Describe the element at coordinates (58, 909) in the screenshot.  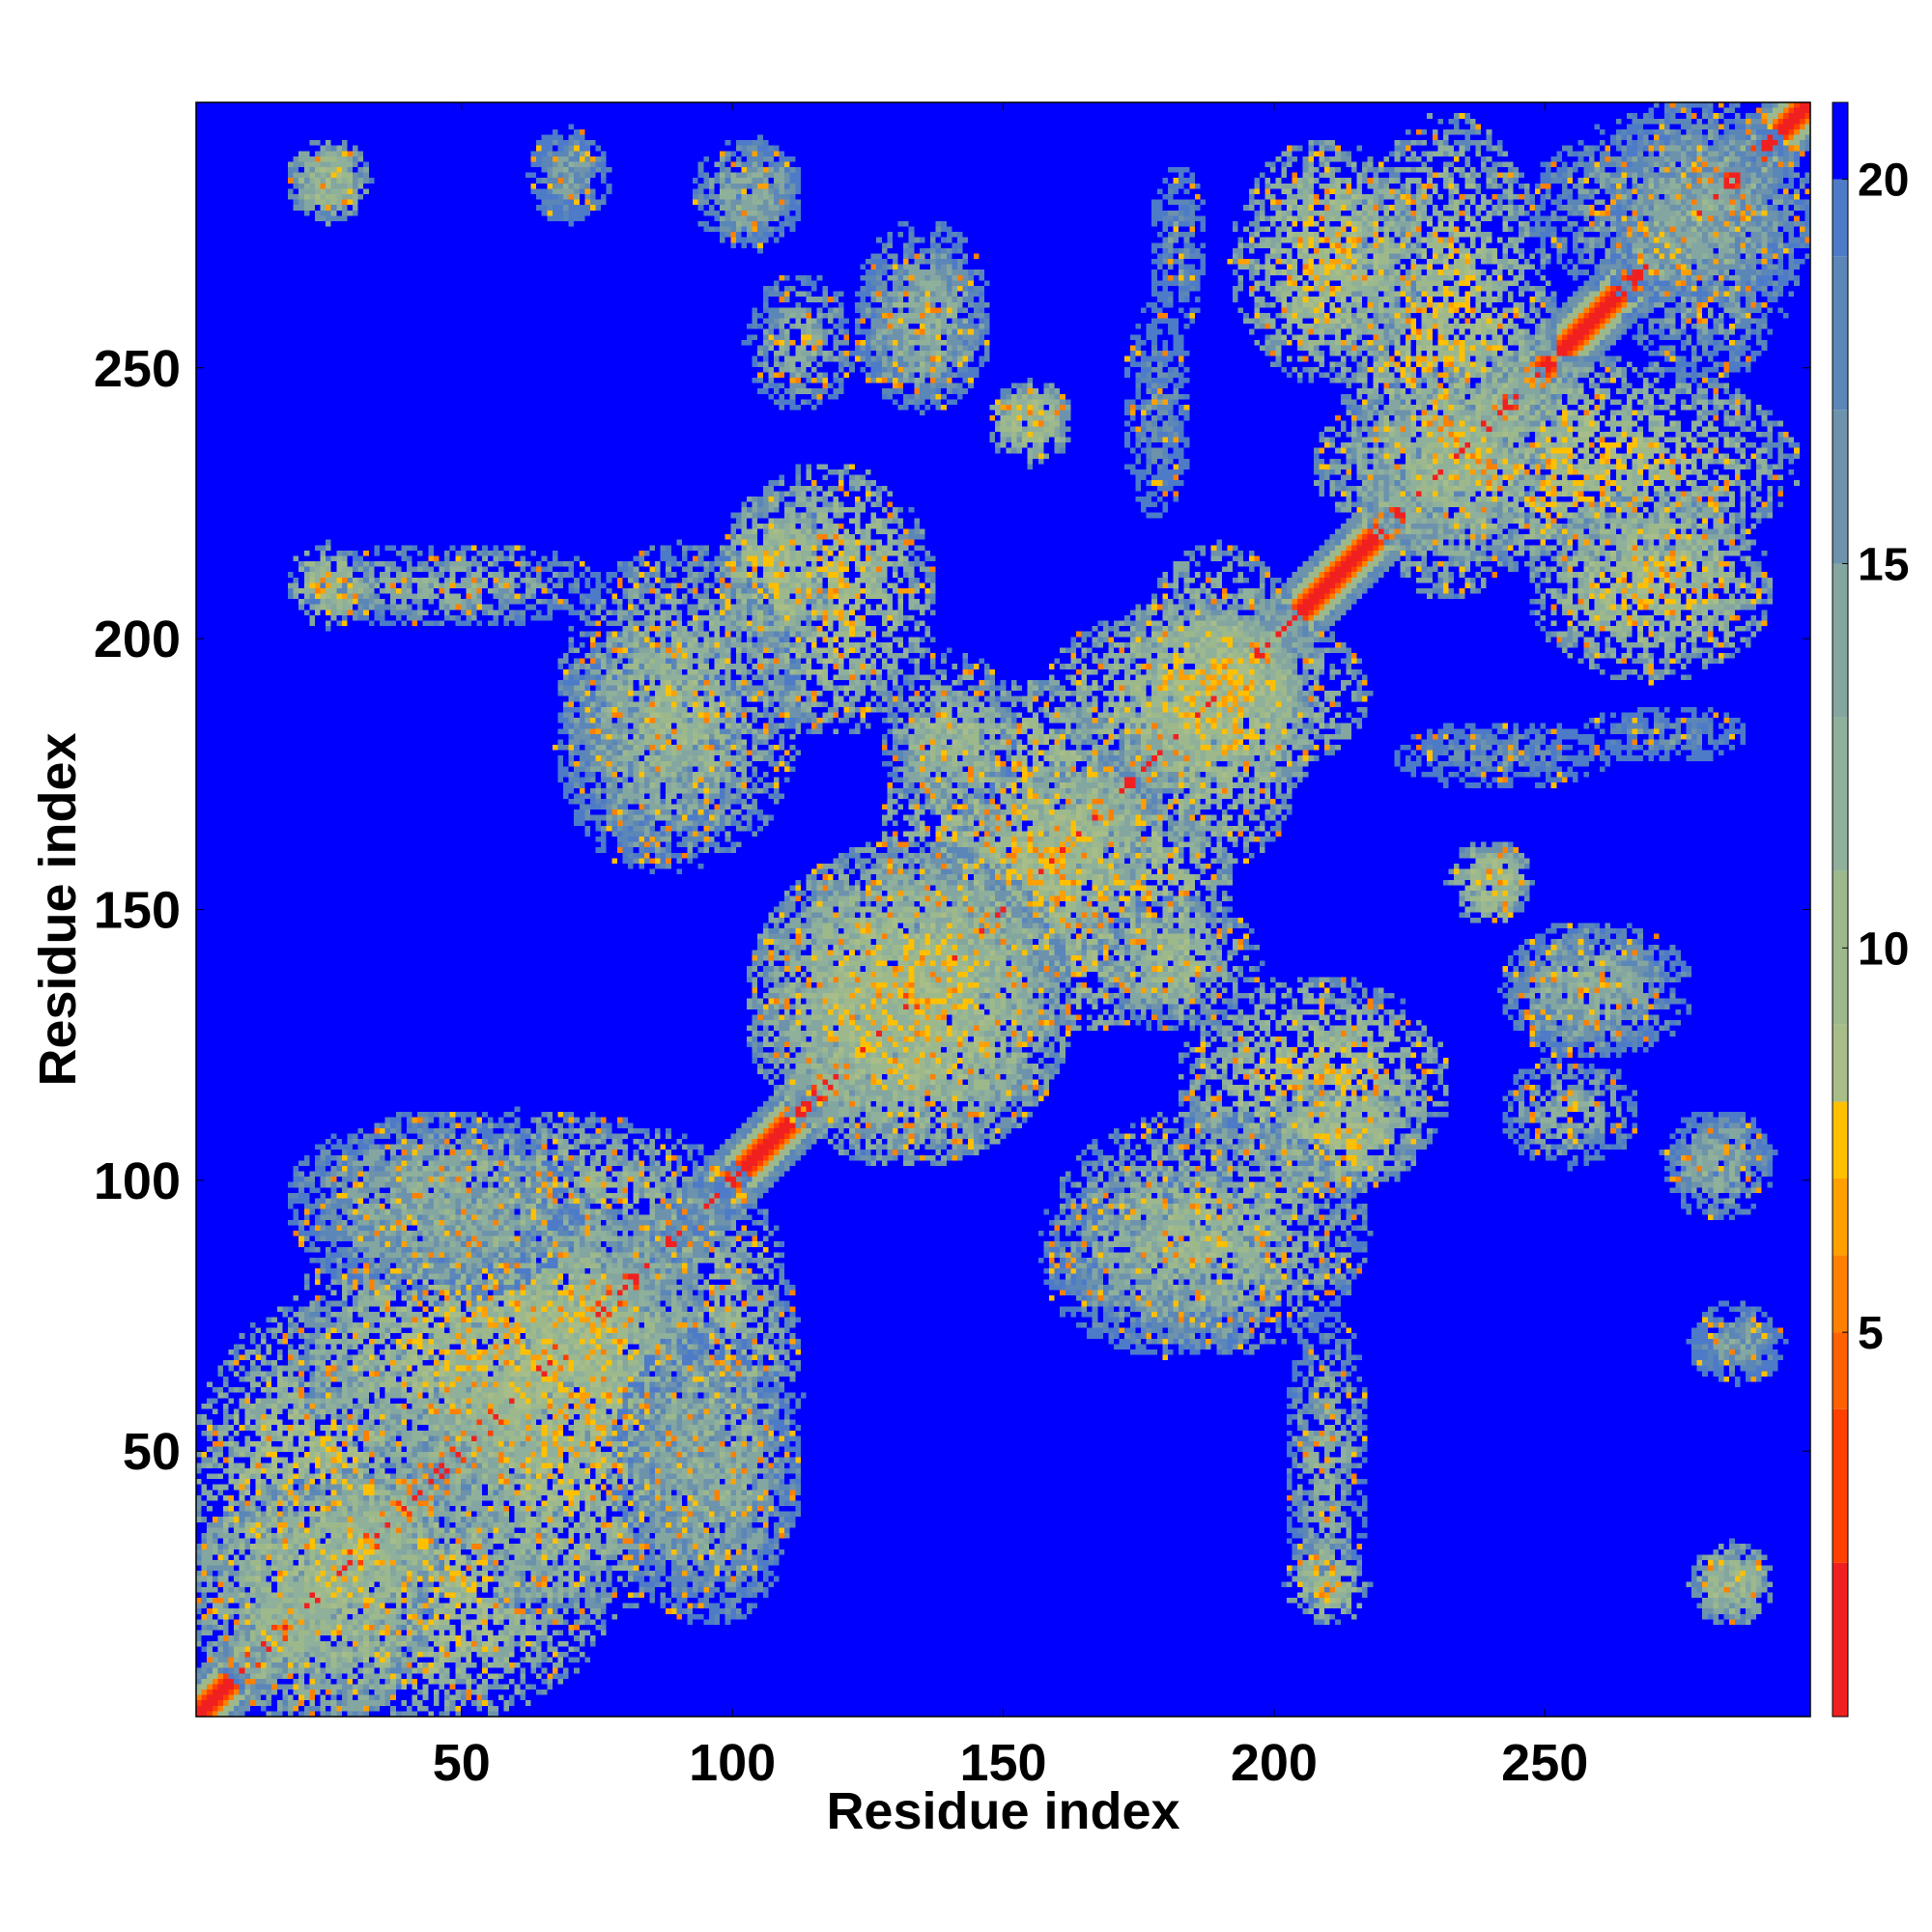
I see `y-axis-label: Residue index` at that location.